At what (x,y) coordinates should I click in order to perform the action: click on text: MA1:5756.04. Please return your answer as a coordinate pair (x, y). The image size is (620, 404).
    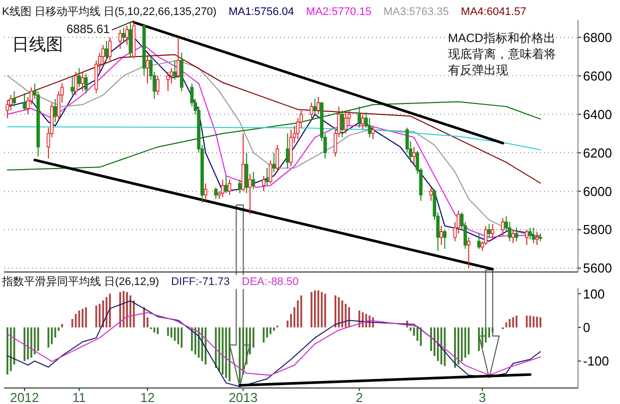
    Looking at the image, I should click on (261, 12).